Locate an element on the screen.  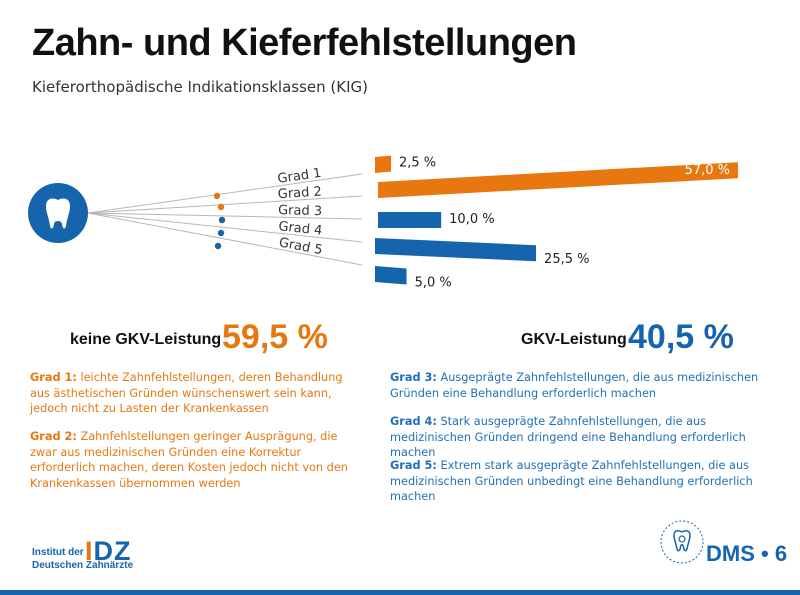
category-tick-label: Grad 2 is located at coordinates (299, 194).